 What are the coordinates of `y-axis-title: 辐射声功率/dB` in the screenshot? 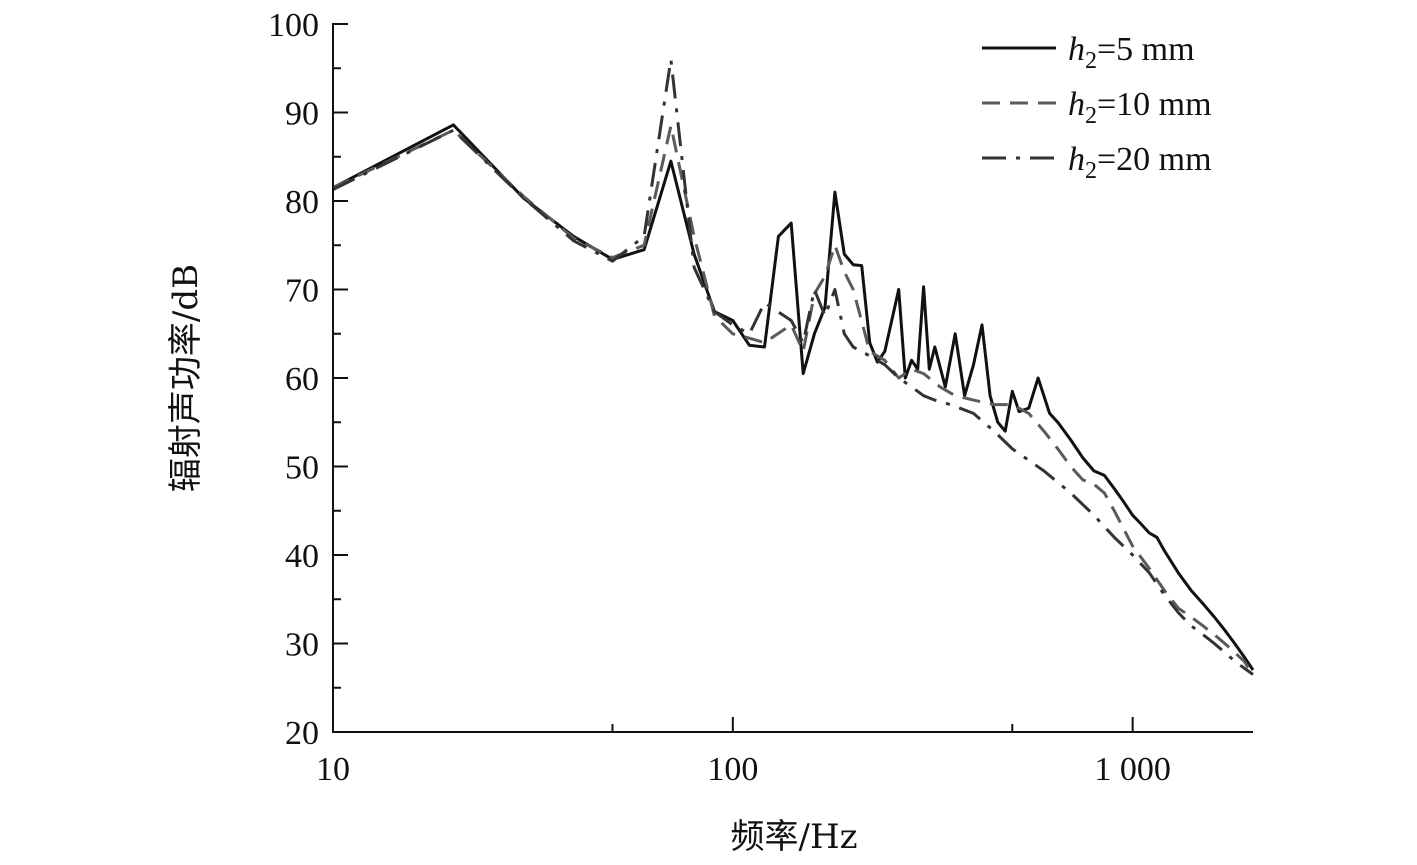 It's located at (186, 378).